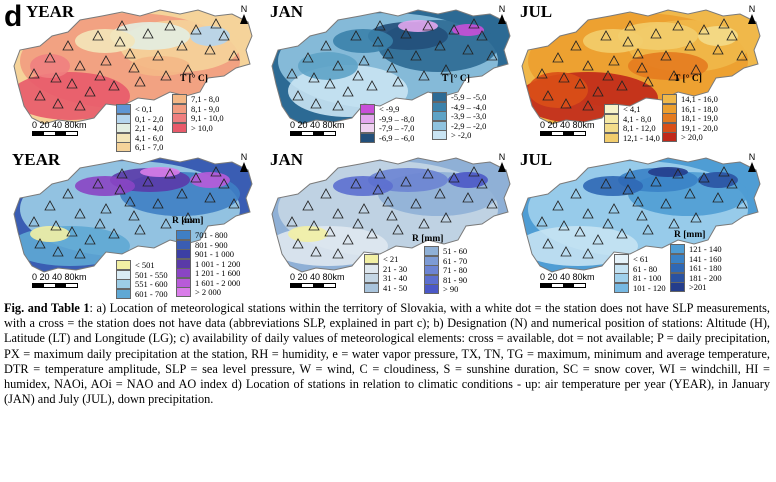 Image resolution: width=776 pixels, height=482 pixels. What do you see at coordinates (445, 251) in the screenshot?
I see `legend-item: 51 - 60` at bounding box center [445, 251].